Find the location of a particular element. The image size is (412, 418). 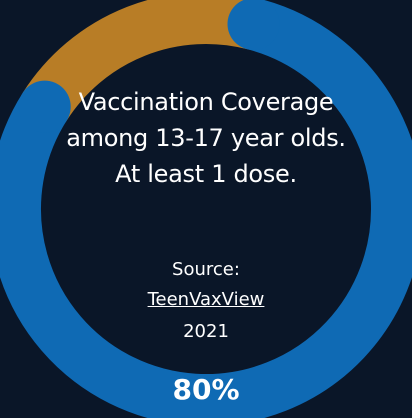

donut-slice-cap-start is located at coordinates (253, 25).